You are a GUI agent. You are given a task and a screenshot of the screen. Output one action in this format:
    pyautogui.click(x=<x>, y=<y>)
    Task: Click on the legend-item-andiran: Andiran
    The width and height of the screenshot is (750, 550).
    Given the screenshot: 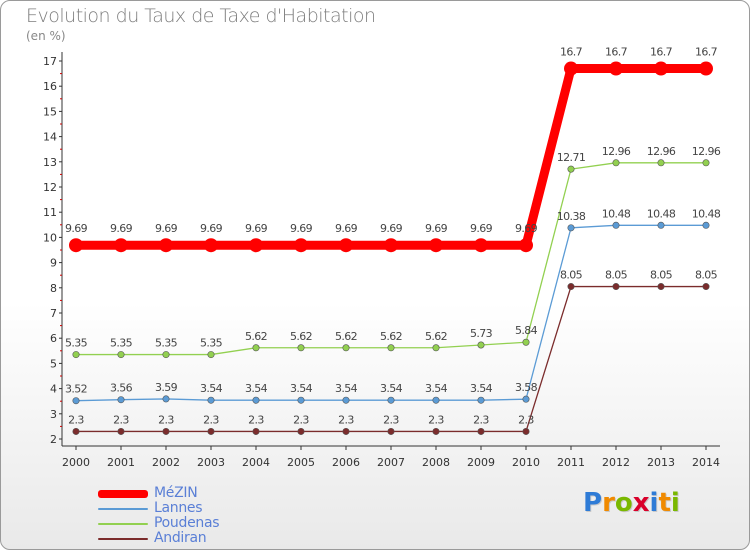 What is the action you would take?
    pyautogui.click(x=158, y=538)
    